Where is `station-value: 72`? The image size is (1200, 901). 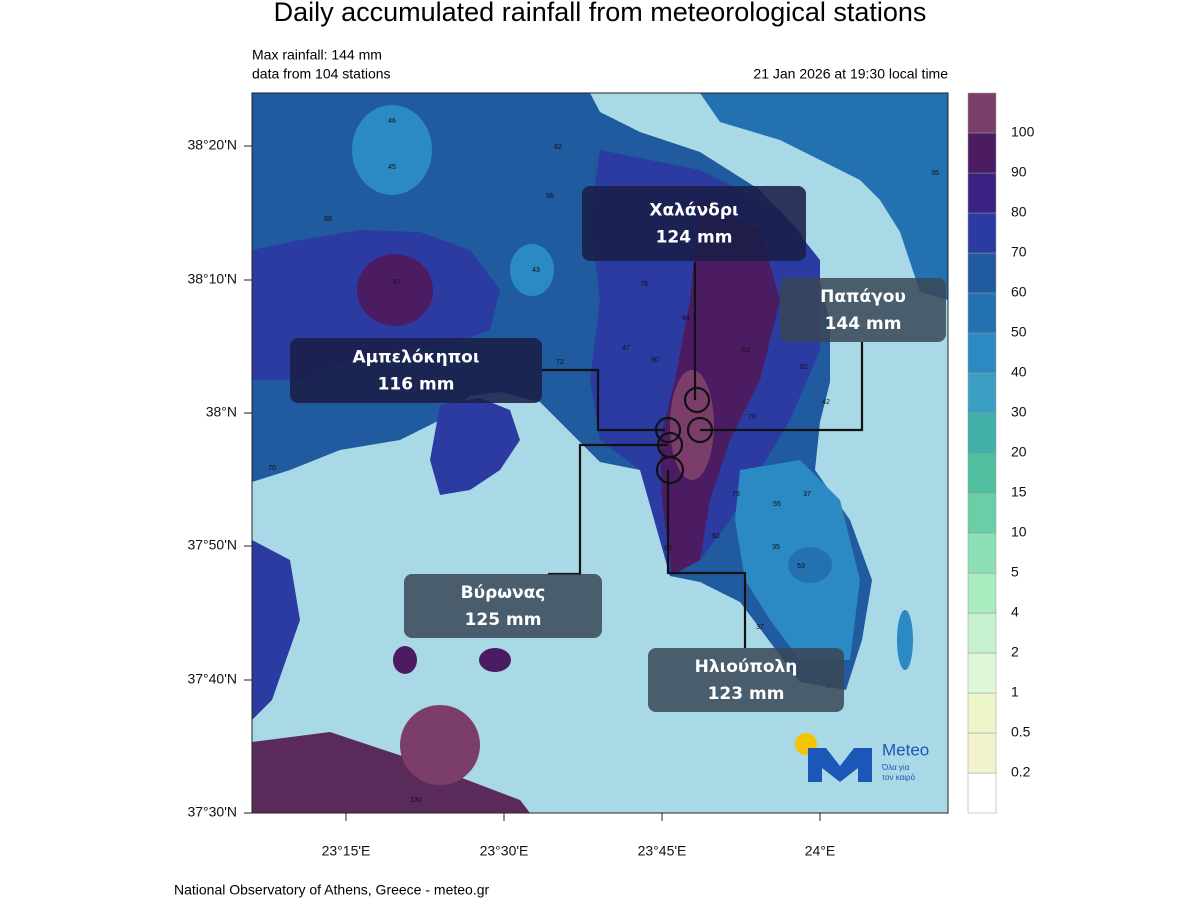
station-value: 72 is located at coordinates (560, 362).